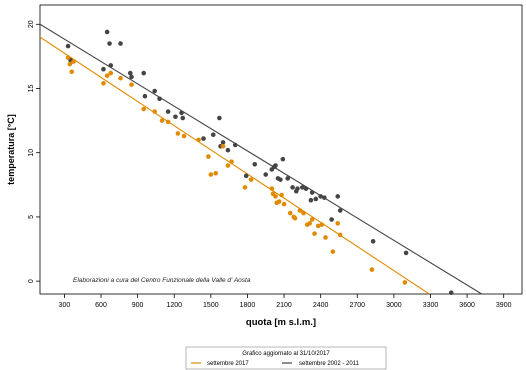  Describe the element at coordinates (467, 305) in the screenshot. I see `x-tick-label: 3600` at that location.